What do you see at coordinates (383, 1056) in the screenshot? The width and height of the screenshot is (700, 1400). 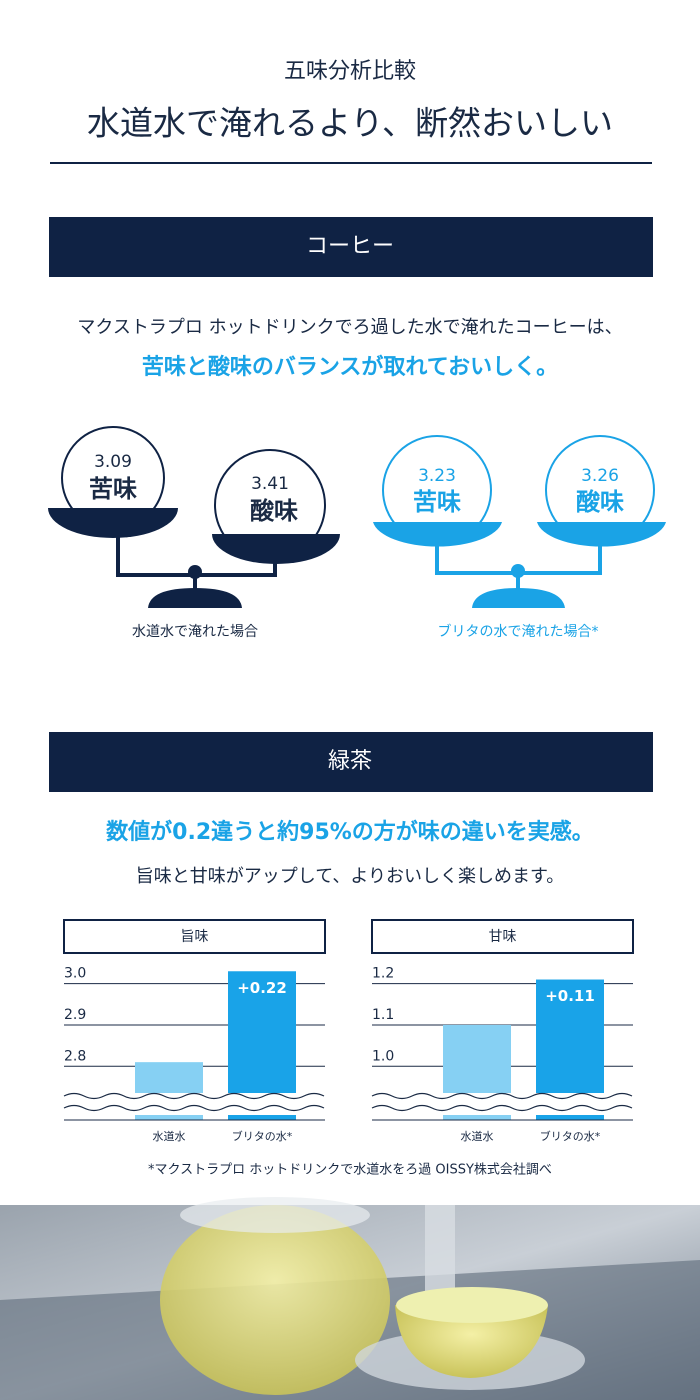 I see `y-tick-label: 1.0` at bounding box center [383, 1056].